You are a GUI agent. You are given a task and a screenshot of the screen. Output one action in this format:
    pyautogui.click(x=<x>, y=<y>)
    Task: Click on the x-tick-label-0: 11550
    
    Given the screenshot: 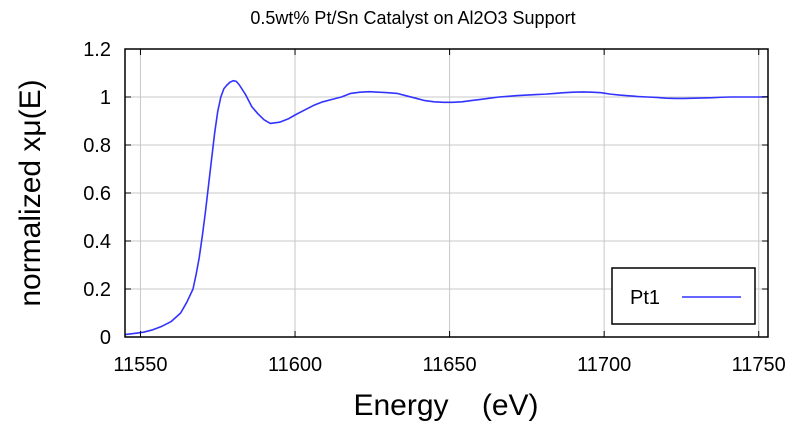 What is the action you would take?
    pyautogui.click(x=140, y=365)
    